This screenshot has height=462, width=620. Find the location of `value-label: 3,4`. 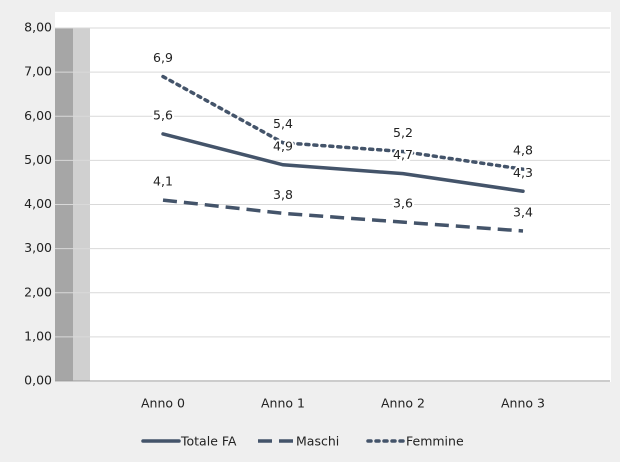

value-label: 3,4 is located at coordinates (523, 211).